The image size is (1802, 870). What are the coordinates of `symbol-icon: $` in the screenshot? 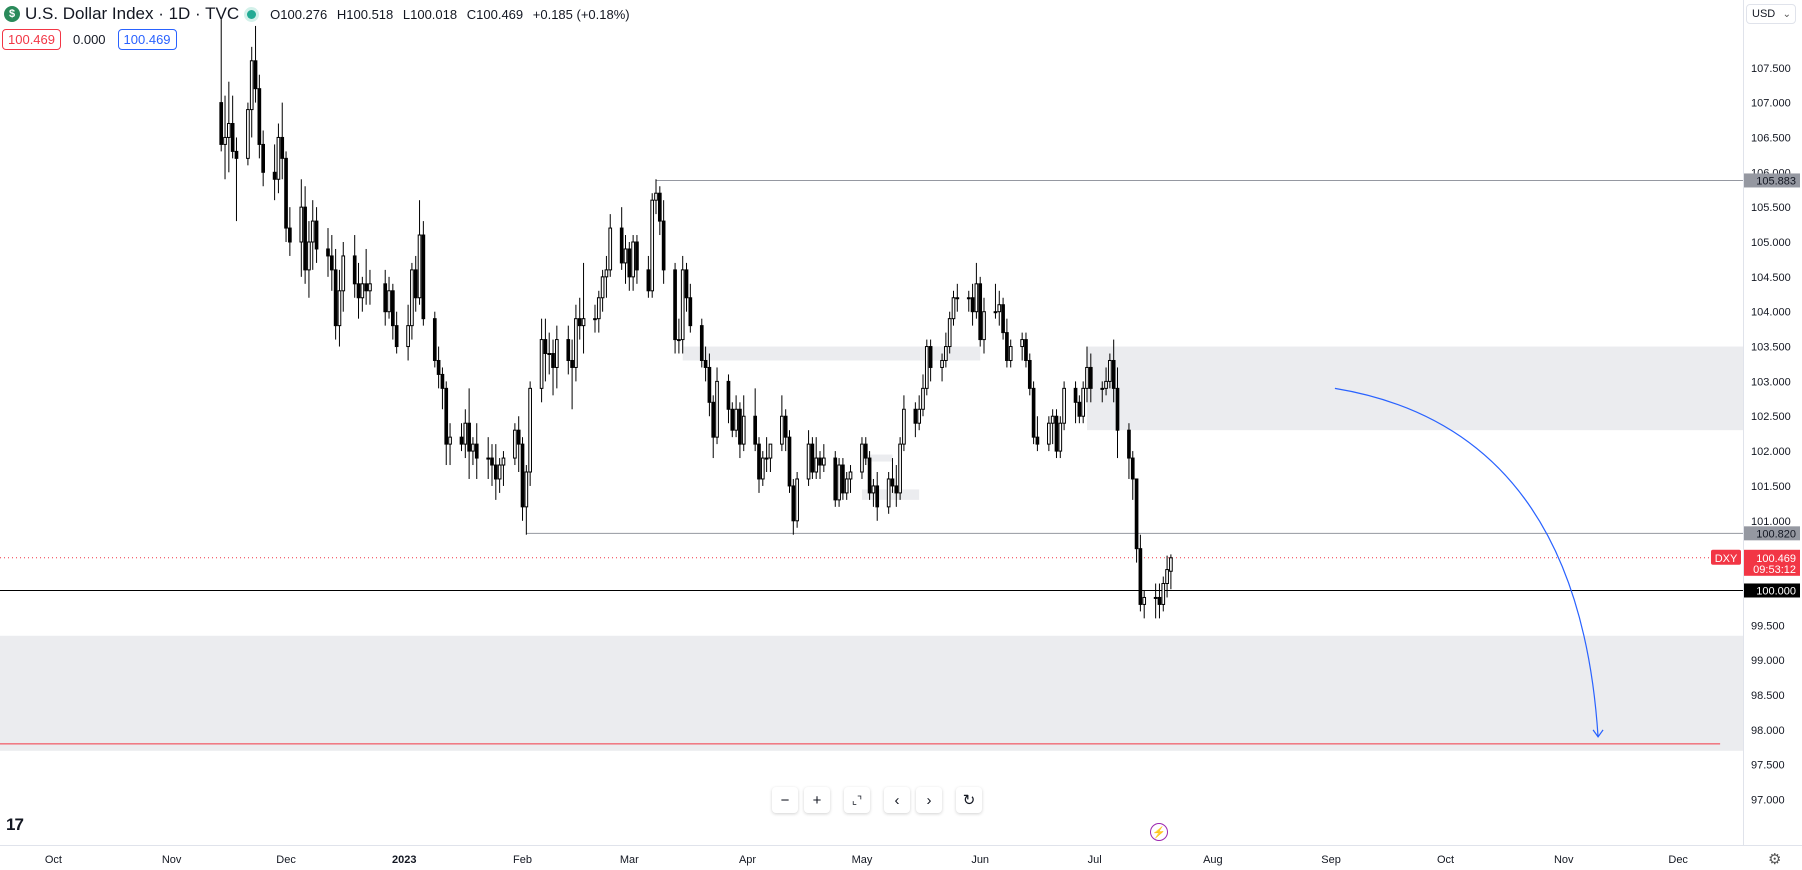 It's located at (12, 14).